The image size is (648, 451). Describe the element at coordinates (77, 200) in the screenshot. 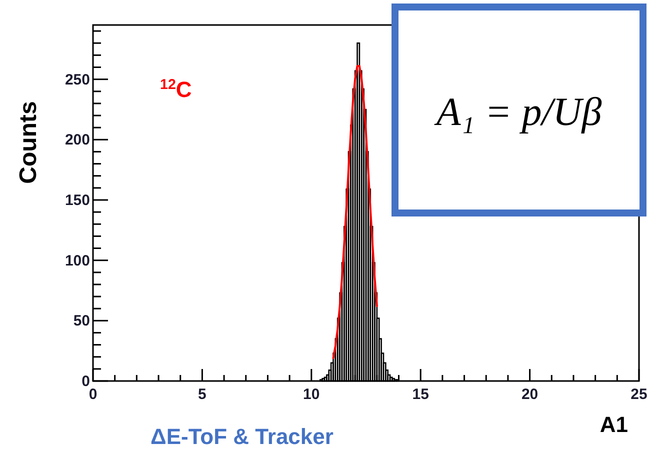

I see `y-tick-label: 150` at that location.